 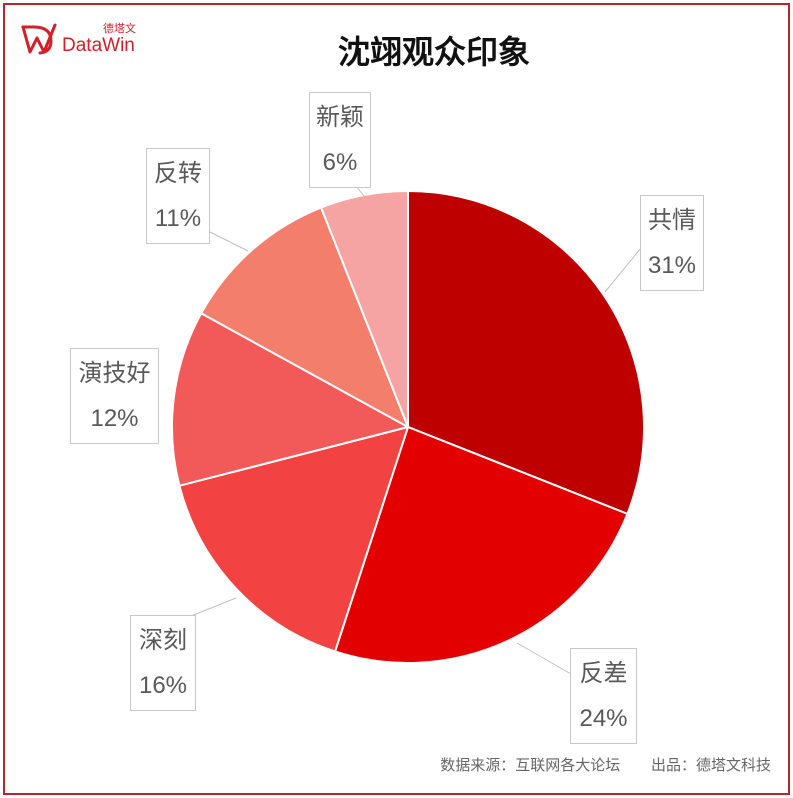 What do you see at coordinates (119, 28) in the screenshot?
I see `logo-name-cn: 德塔文` at bounding box center [119, 28].